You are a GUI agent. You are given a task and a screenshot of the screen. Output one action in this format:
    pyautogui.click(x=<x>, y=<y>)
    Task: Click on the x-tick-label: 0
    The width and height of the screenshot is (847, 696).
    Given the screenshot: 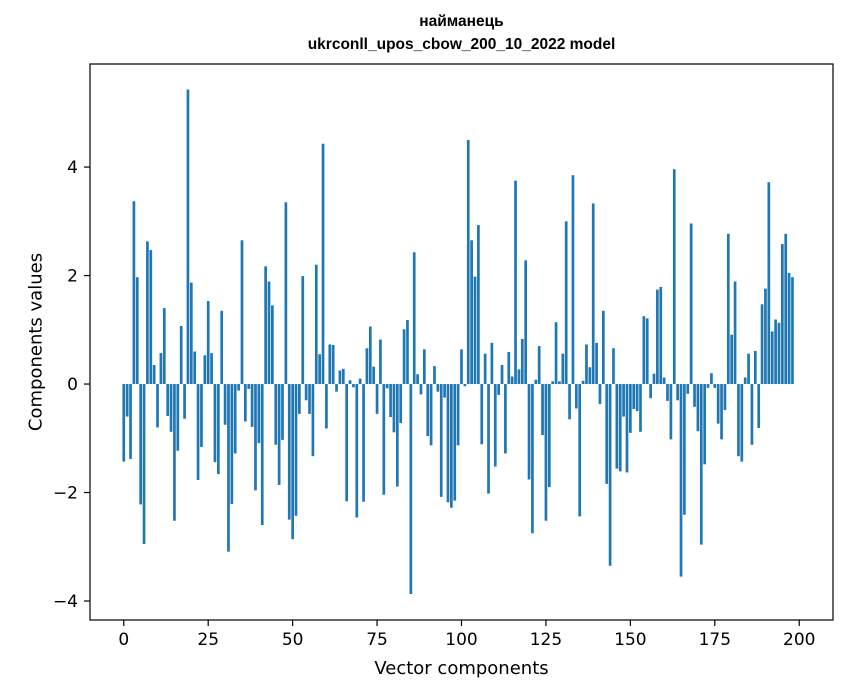 What is the action you would take?
    pyautogui.click(x=123, y=640)
    